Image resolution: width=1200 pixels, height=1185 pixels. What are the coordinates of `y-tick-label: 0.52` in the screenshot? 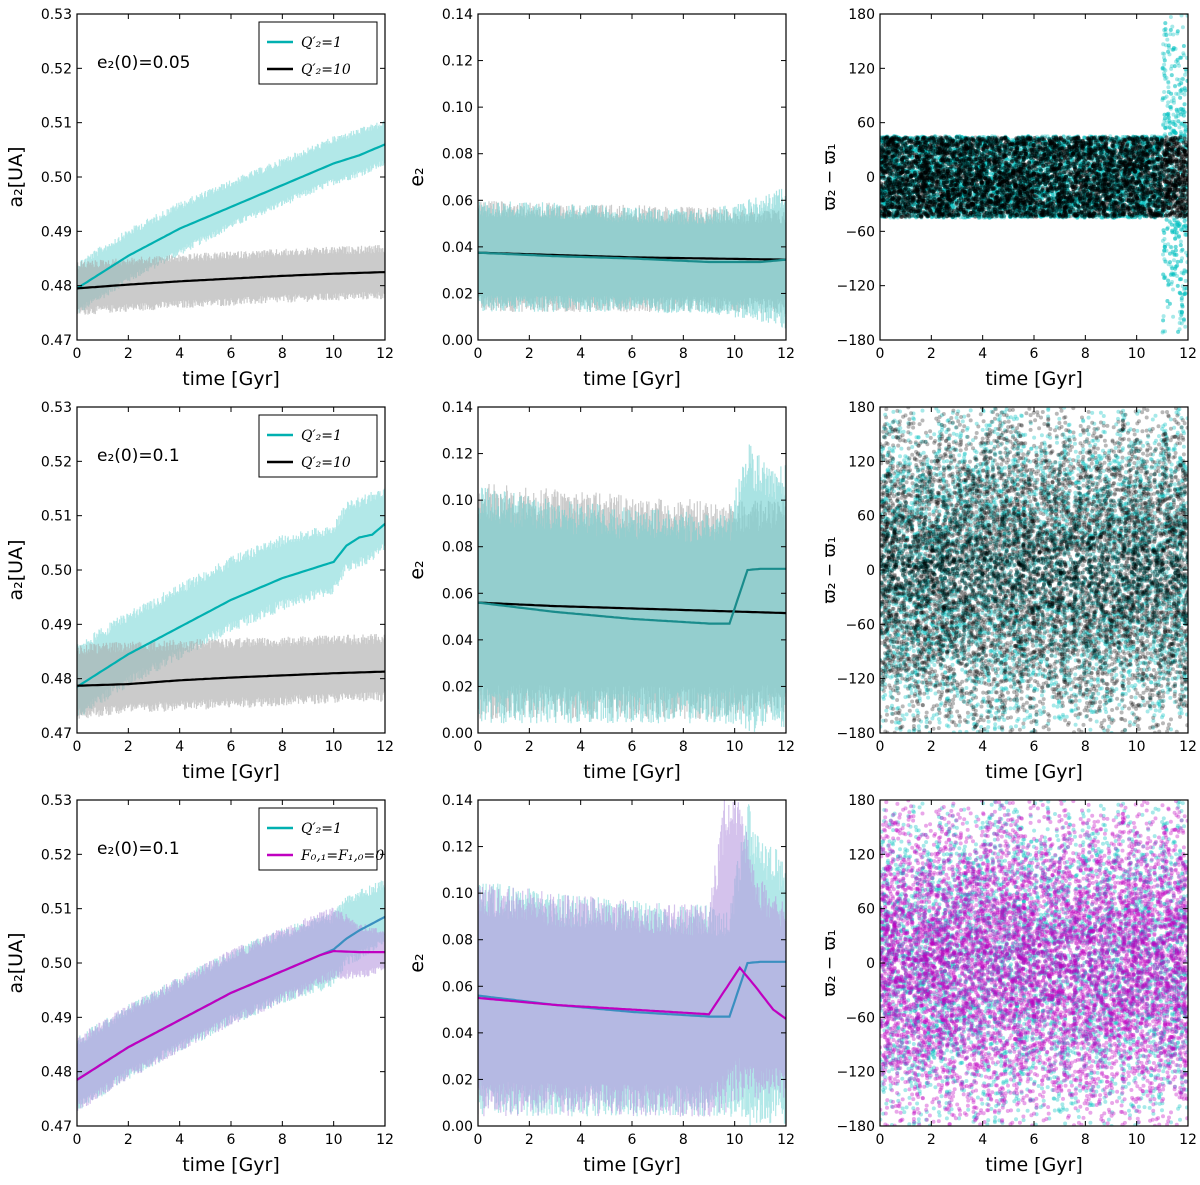 It's located at (56, 69).